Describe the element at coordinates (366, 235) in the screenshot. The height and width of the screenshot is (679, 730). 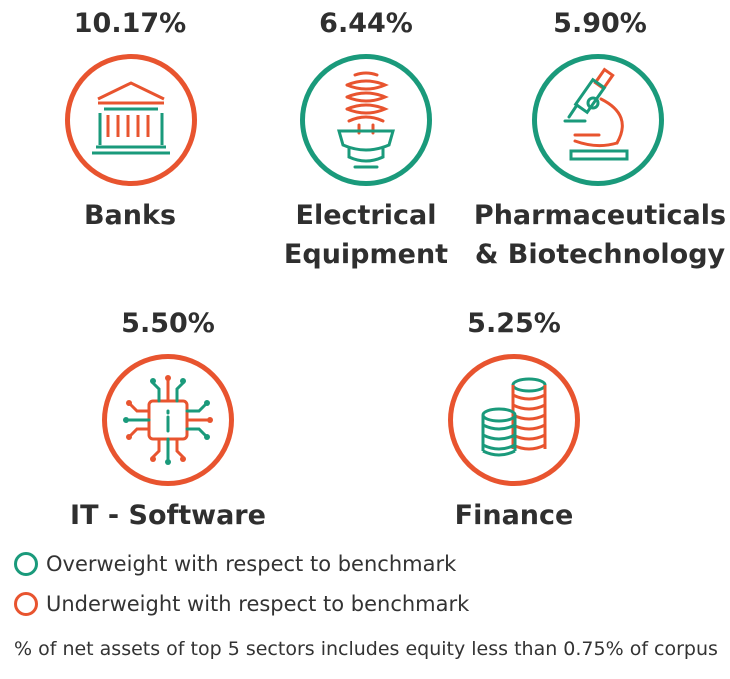
I see `category-label-electrical-equipment: Electrical Equipment` at that location.